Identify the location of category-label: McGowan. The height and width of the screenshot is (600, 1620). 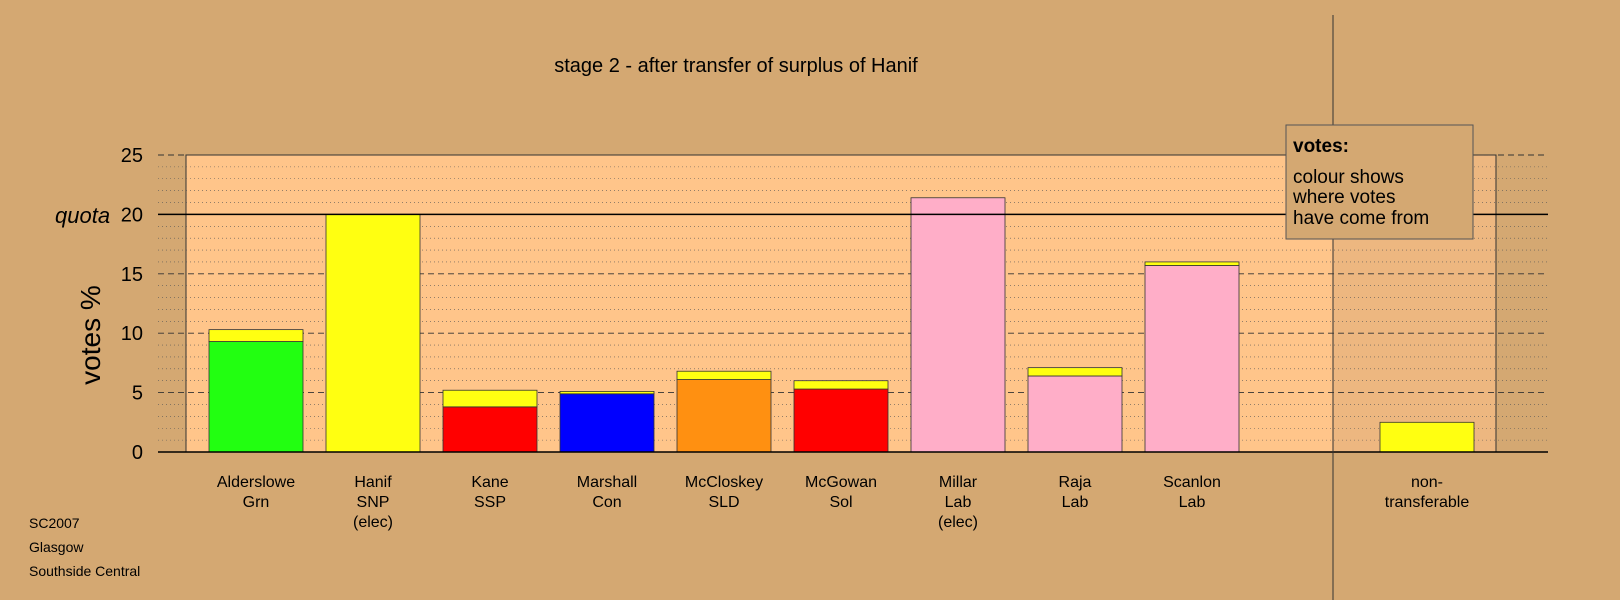
(841, 482).